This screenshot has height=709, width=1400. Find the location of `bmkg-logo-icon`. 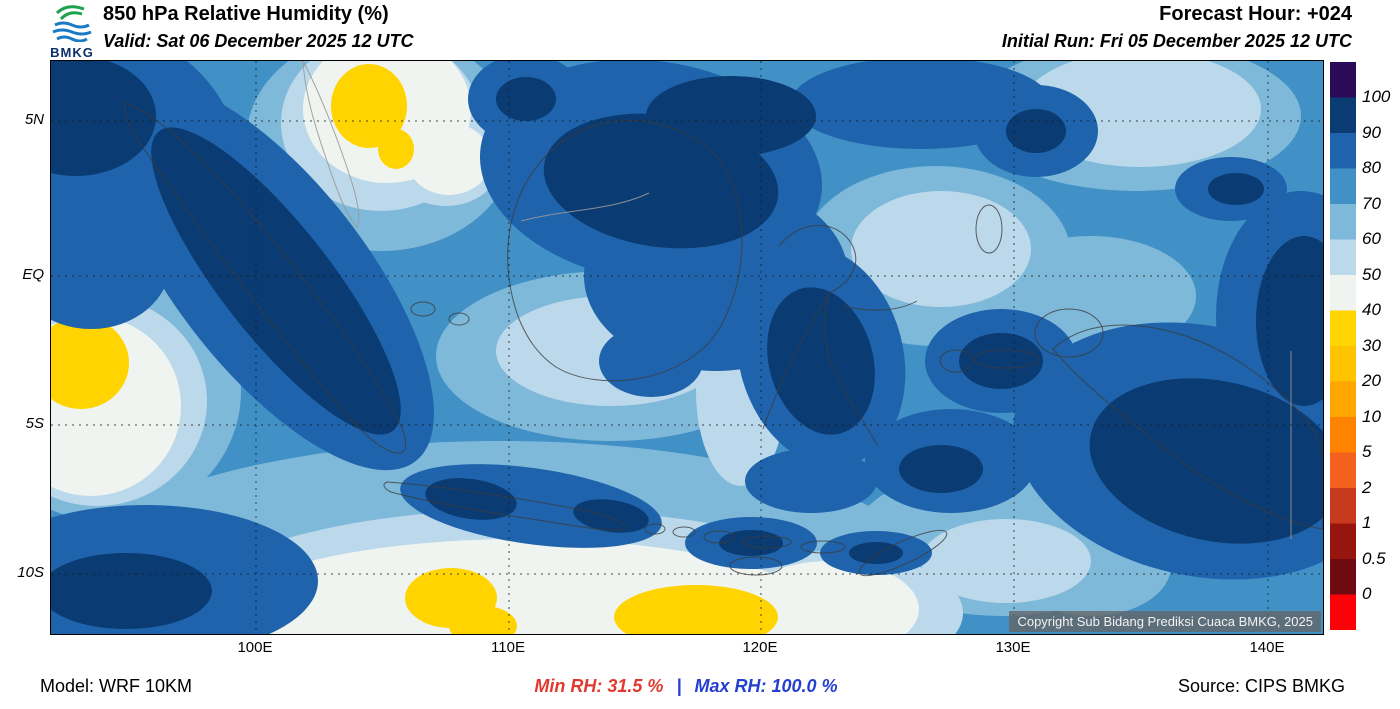

bmkg-logo-icon is located at coordinates (72, 24).